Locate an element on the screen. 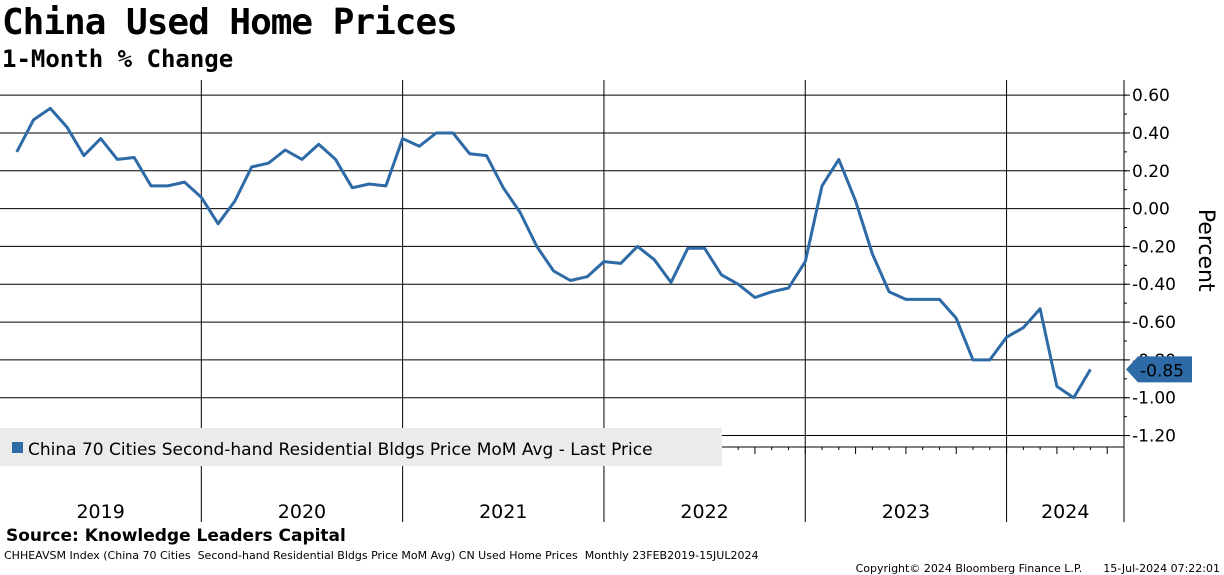 This screenshot has width=1224, height=575. legend-background is located at coordinates (361, 447).